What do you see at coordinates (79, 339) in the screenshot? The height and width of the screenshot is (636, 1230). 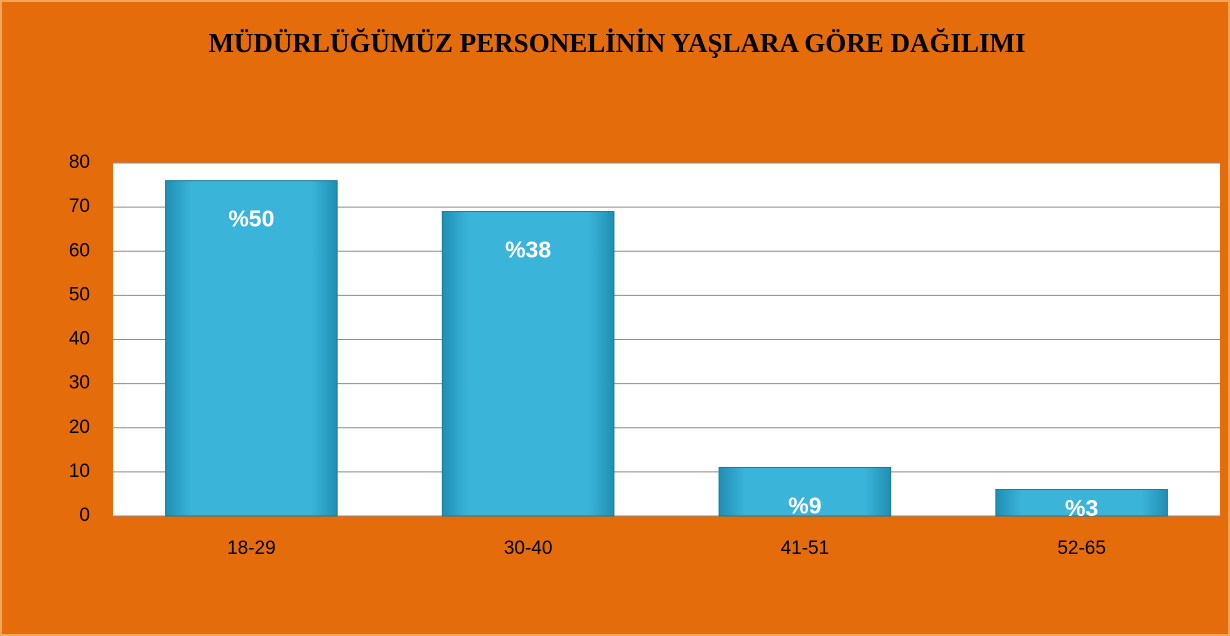 I see `y-tick-label: 40` at bounding box center [79, 339].